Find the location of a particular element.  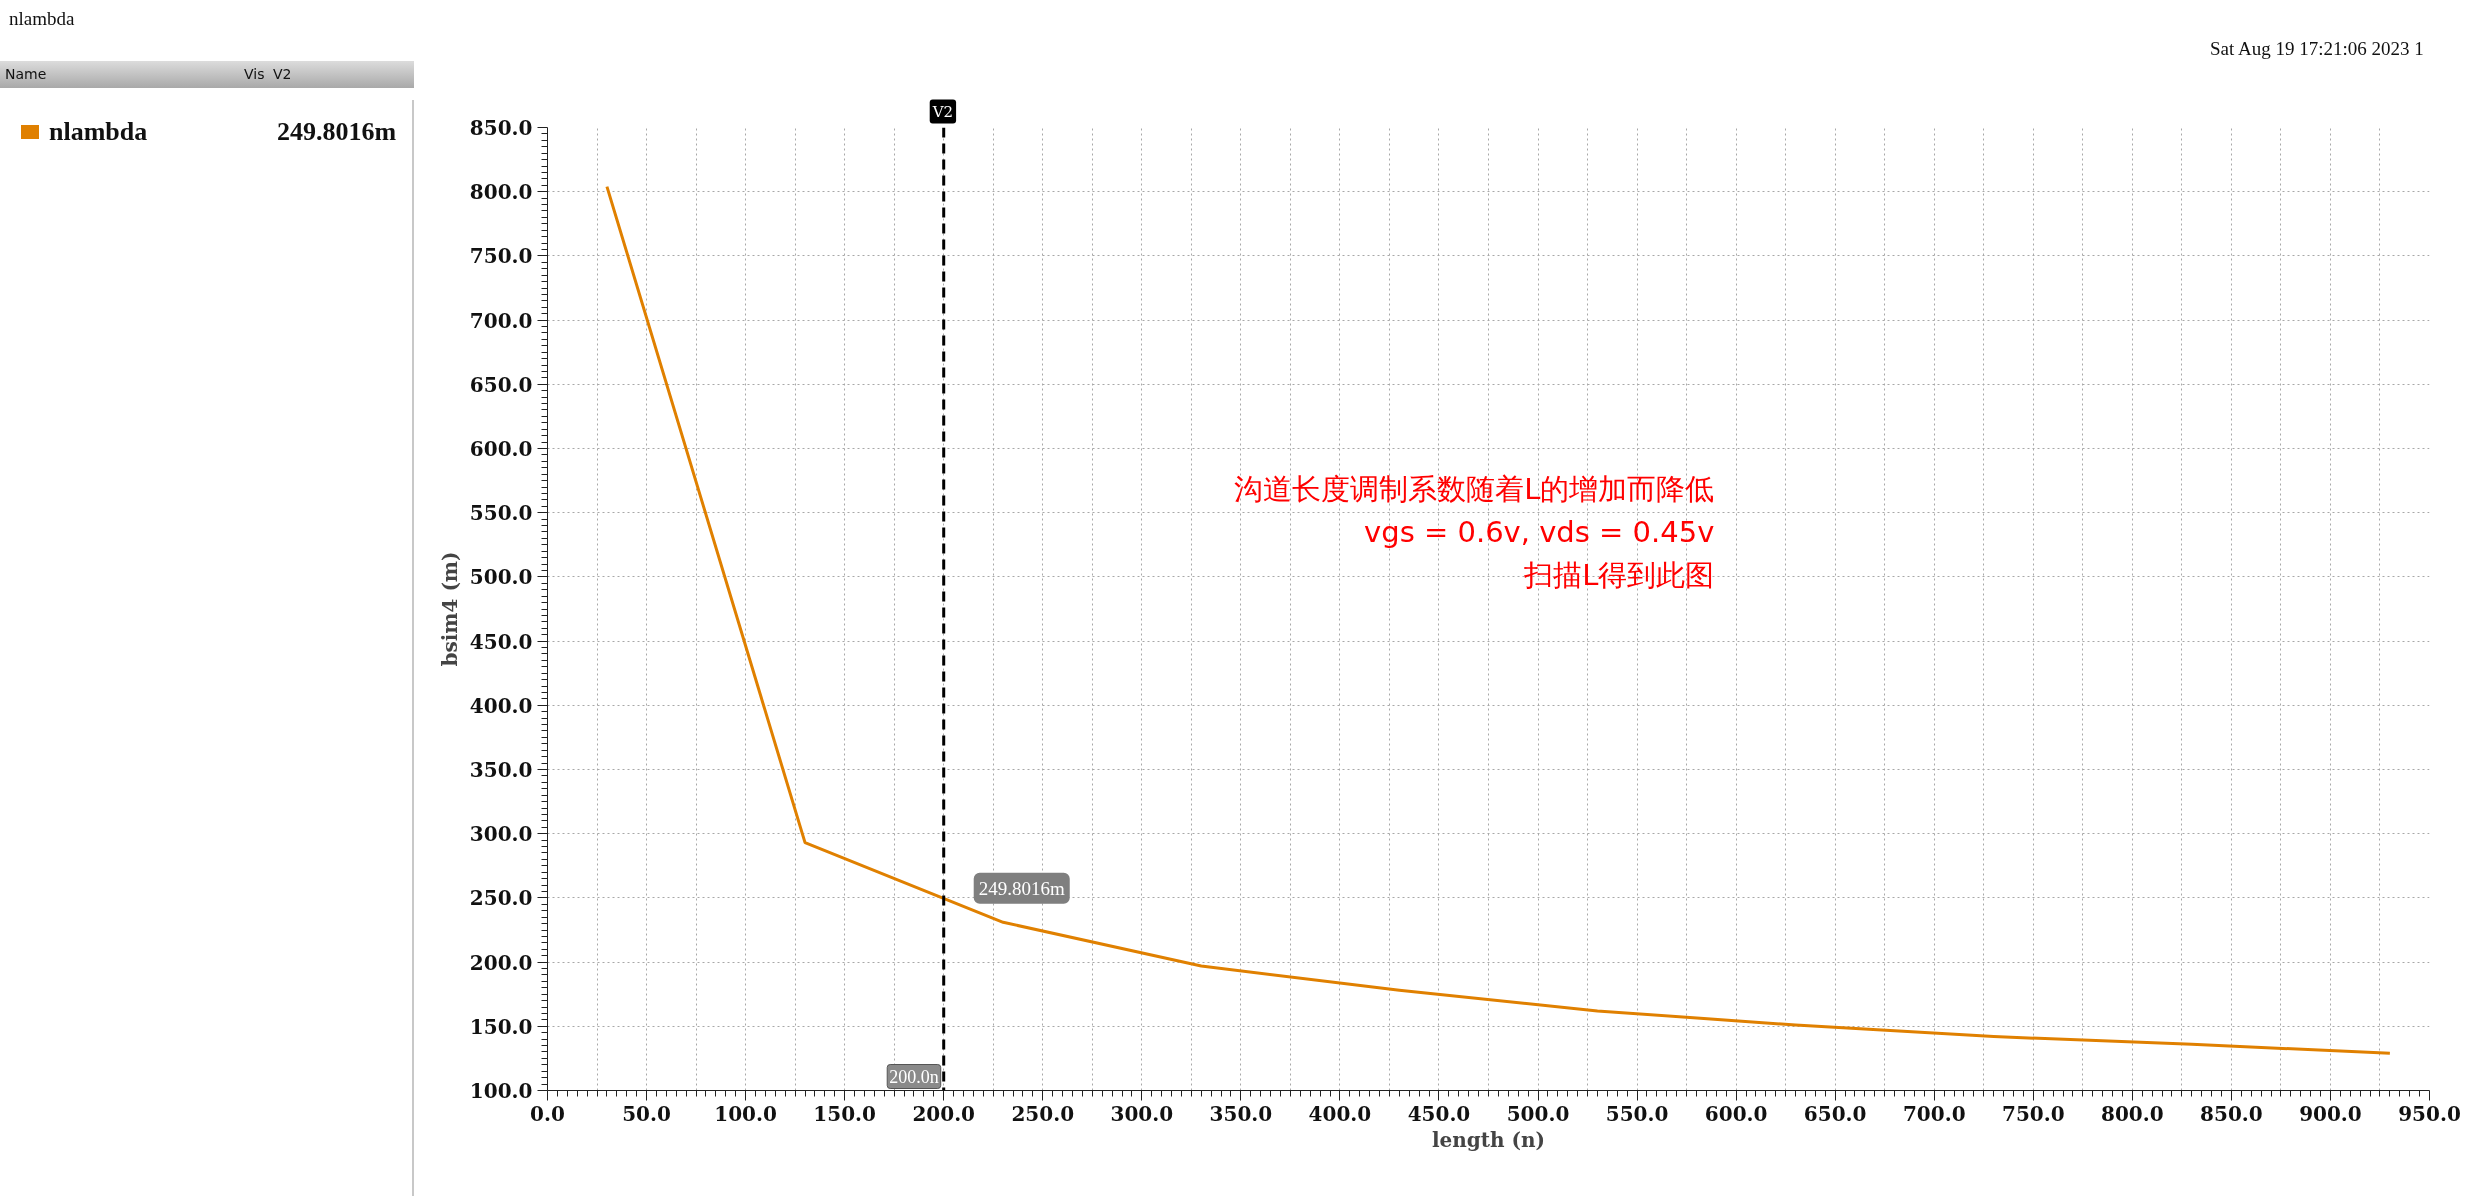

y-tick-label: 500.0 is located at coordinates (501, 577).